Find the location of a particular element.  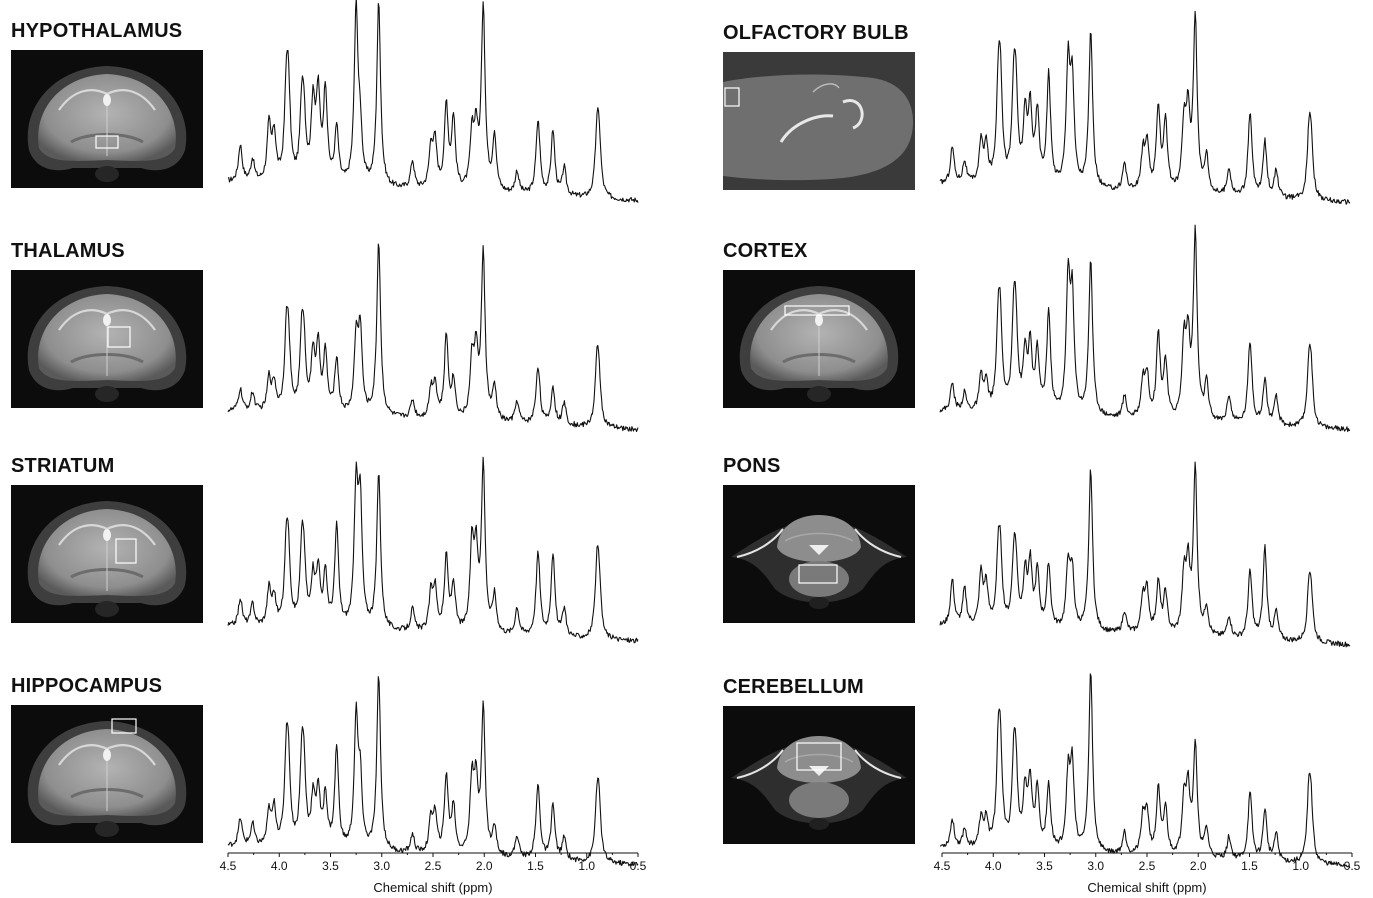

panel-pons: PONS is located at coordinates (1048, 563).